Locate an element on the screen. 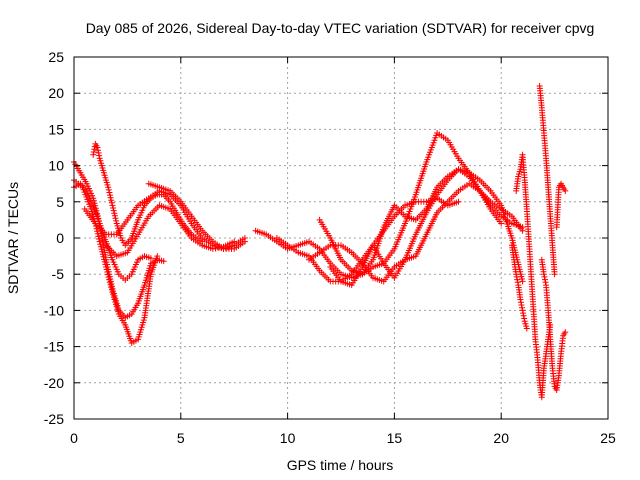  x-tick-label: 25 is located at coordinates (608, 438).